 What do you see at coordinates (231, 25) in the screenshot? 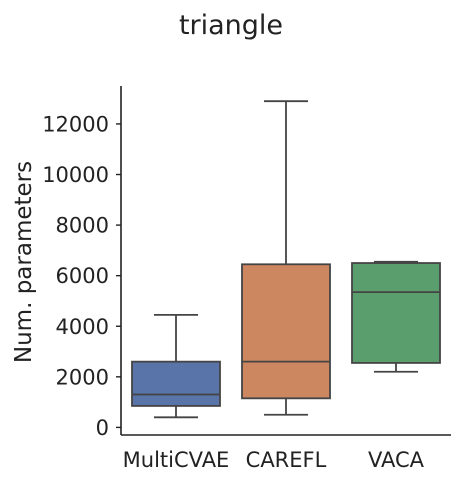
I see `chart-title: triangle` at bounding box center [231, 25].